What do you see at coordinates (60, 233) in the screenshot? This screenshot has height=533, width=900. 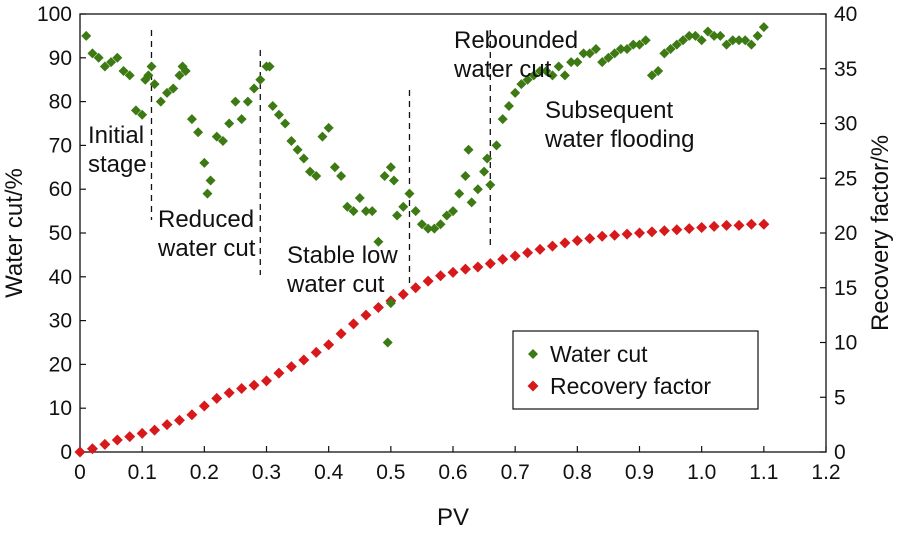 I see `y-tick-label: 50` at bounding box center [60, 233].